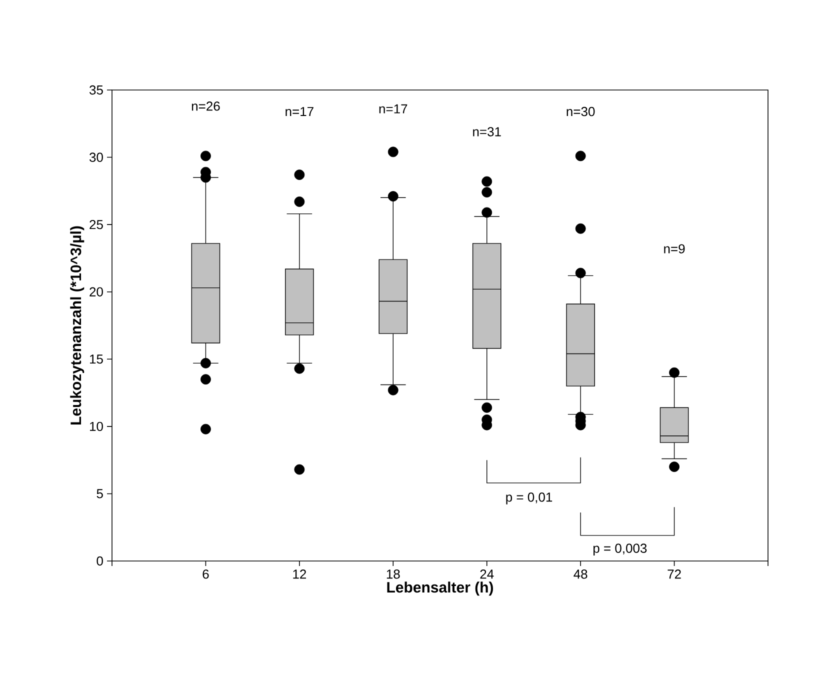  What do you see at coordinates (77, 325) in the screenshot?
I see `y-axis-title: Leukozytenanzahl (*10^3/µl)` at bounding box center [77, 325].